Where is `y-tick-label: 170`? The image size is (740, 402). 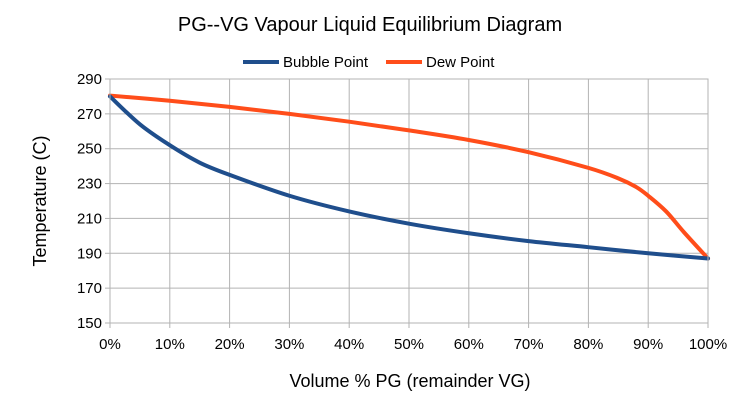
y-tick-label: 170 is located at coordinates (89, 288).